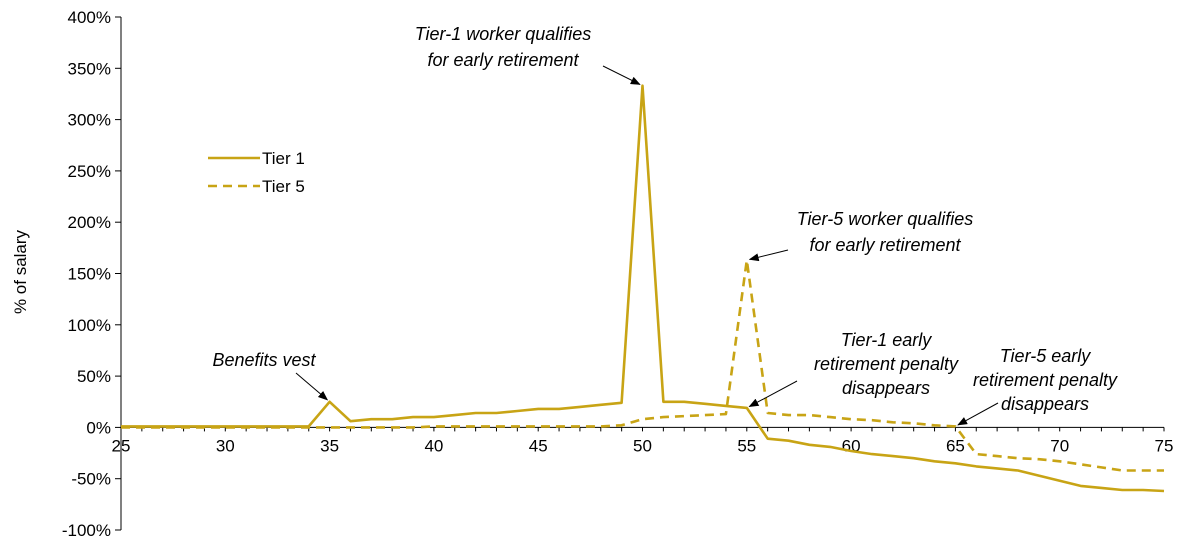 This screenshot has height=541, width=1182. Describe the element at coordinates (98, 427) in the screenshot. I see `y-tick-label: 0%` at that location.